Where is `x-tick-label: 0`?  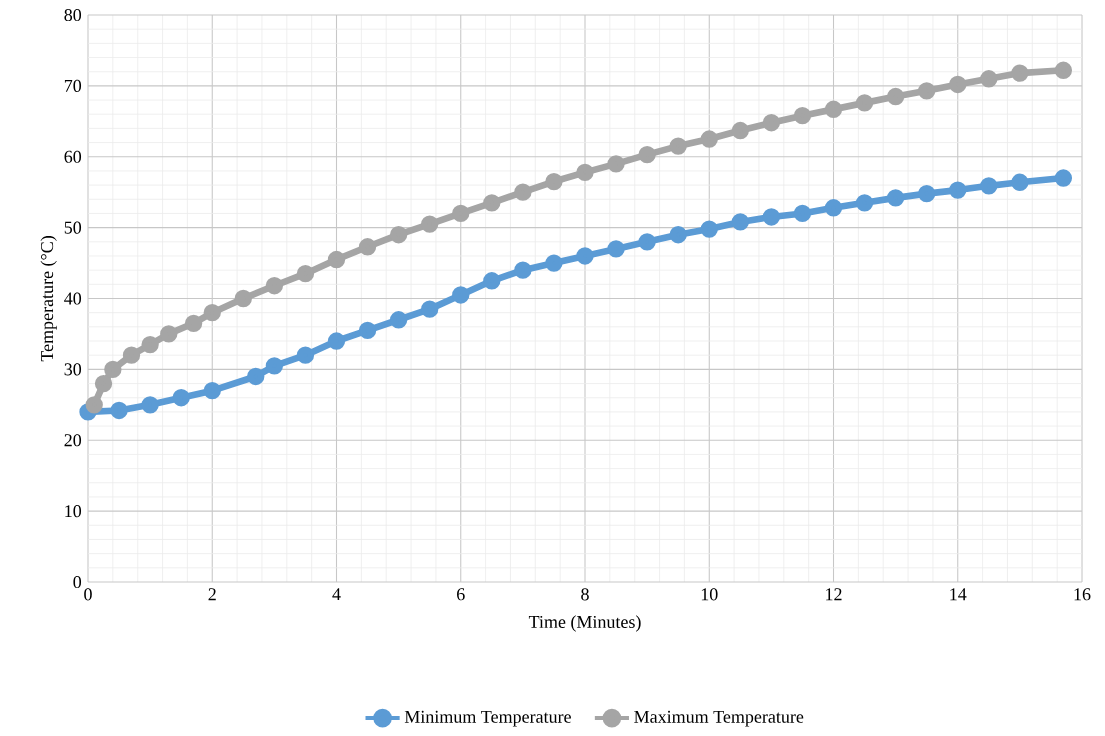 x-tick-label: 0 is located at coordinates (88, 594).